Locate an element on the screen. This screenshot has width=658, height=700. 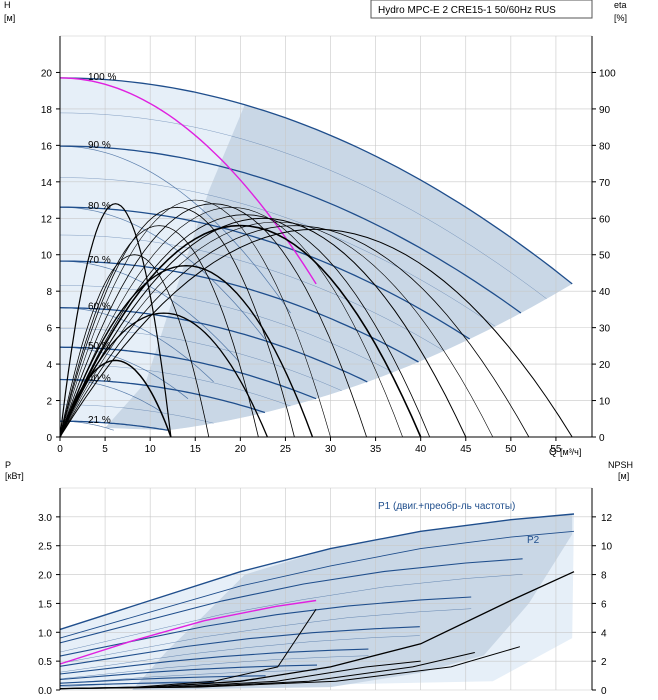
npsh-axis-label: NPSH is located at coordinates (620, 465).